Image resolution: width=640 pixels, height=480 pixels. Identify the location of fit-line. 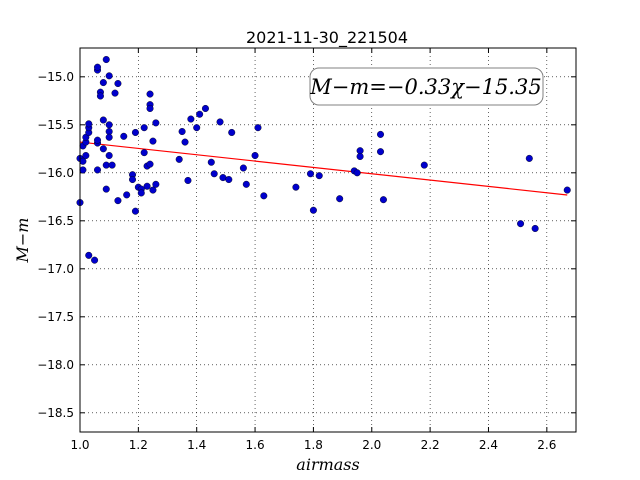
(323, 168).